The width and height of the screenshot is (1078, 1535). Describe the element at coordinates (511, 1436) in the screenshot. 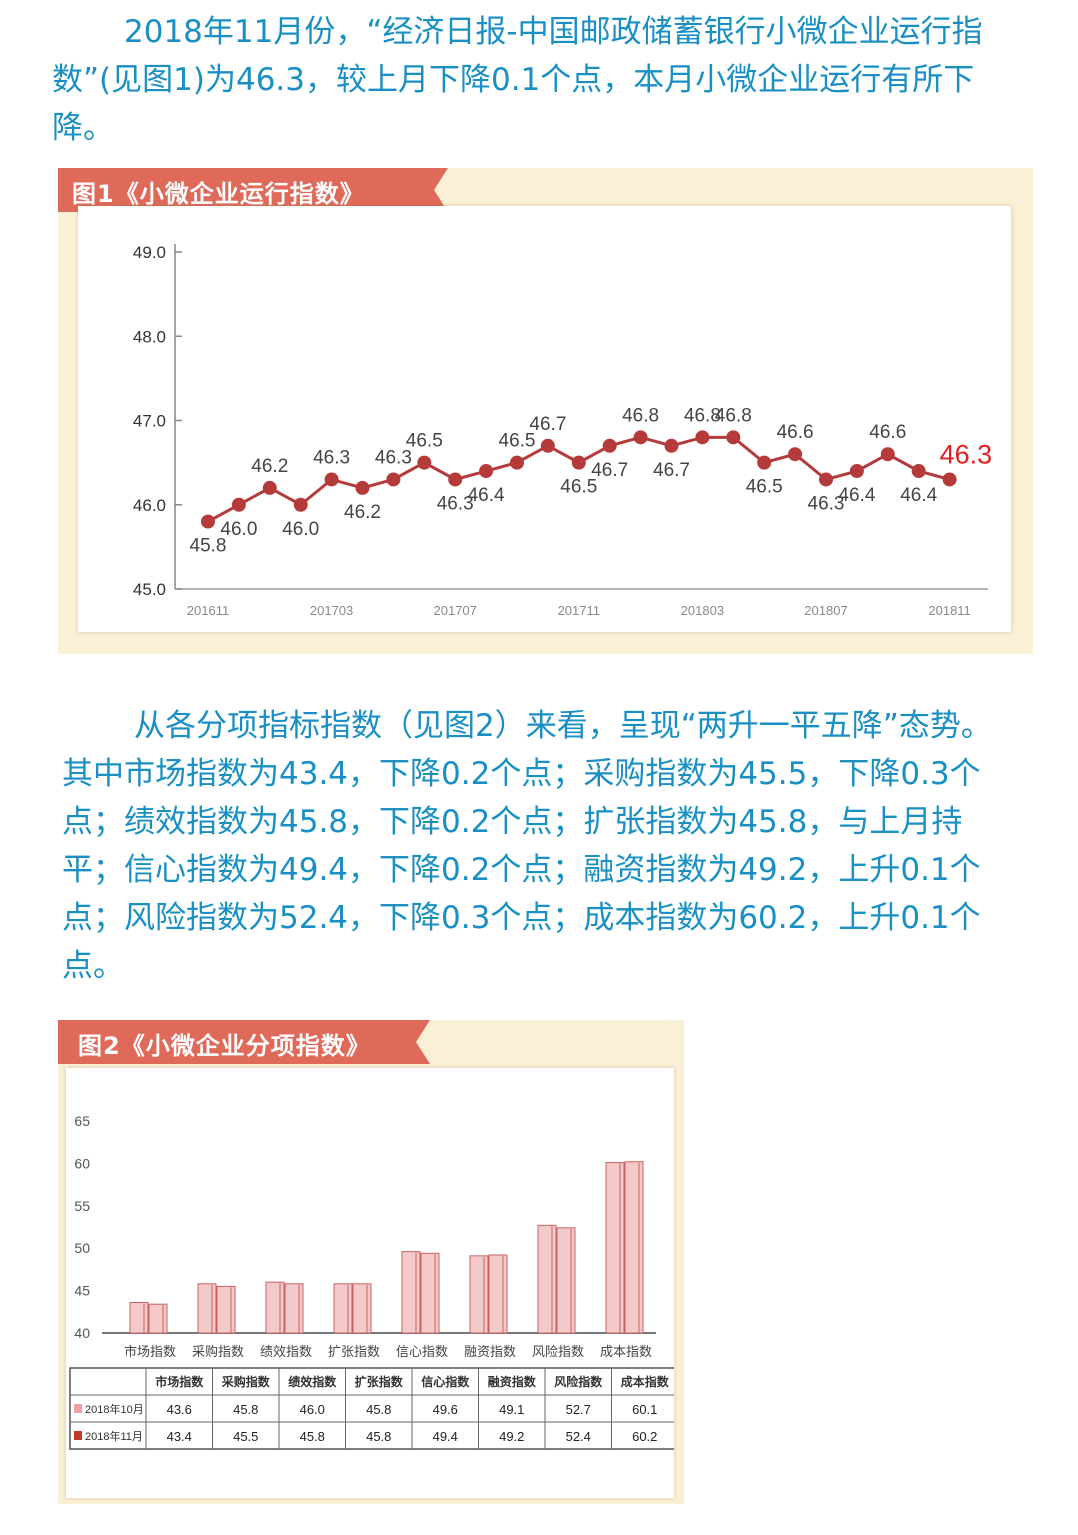

I see `table-cell: 49.2` at that location.